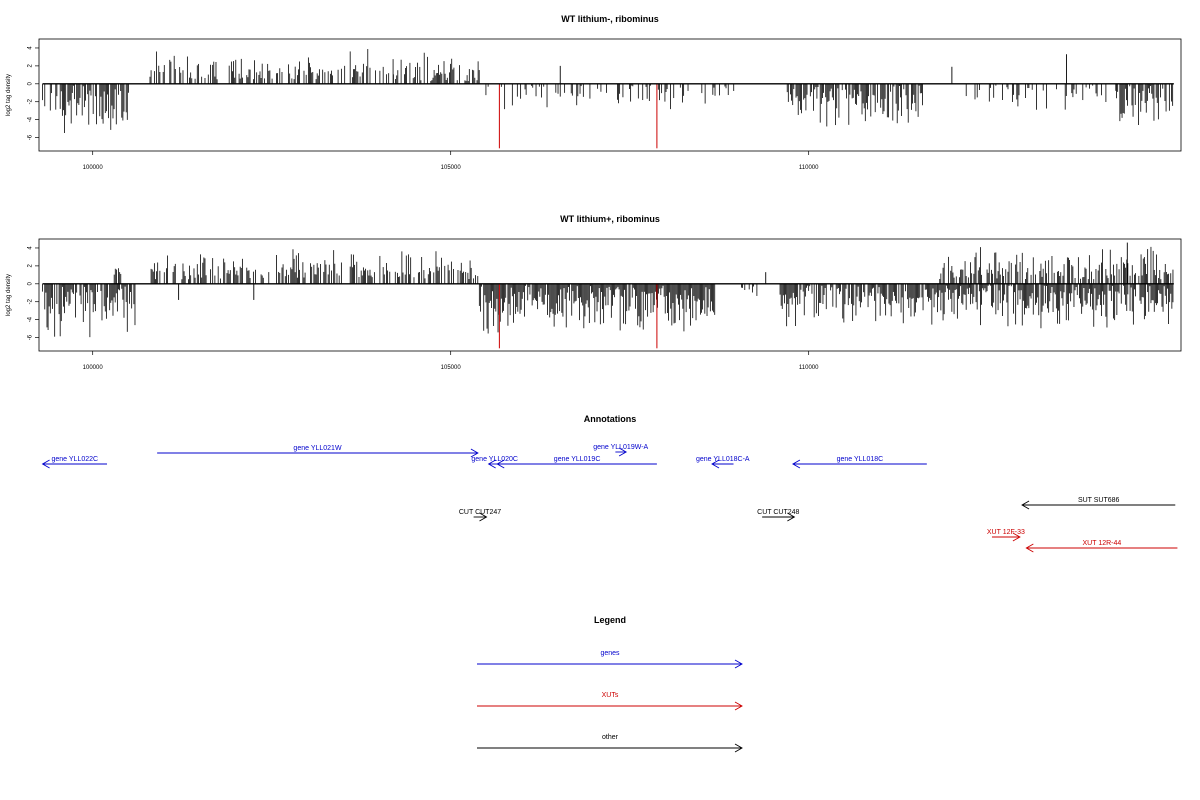 This screenshot has height=800, width=1200. I want to click on annotation-label: gene YLL018C, so click(860, 459).